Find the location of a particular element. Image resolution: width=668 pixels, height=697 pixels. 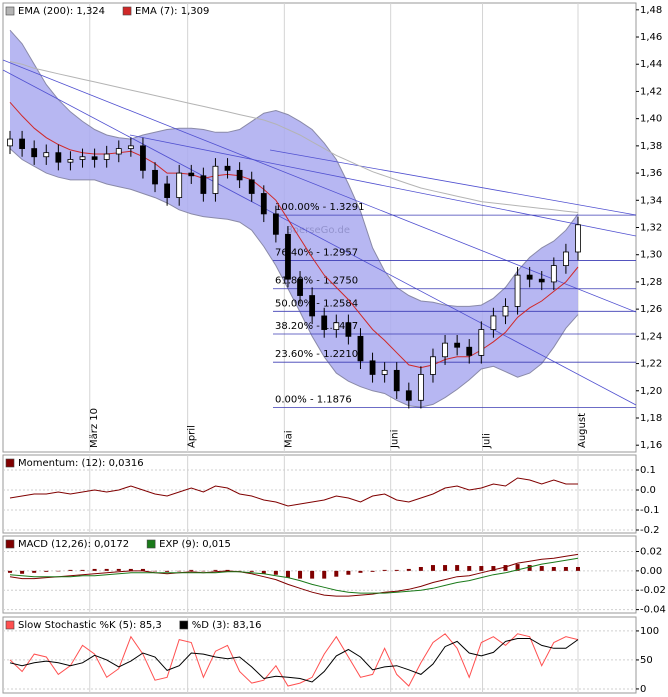

y-tick-label: 0.0 is located at coordinates (648, 490).